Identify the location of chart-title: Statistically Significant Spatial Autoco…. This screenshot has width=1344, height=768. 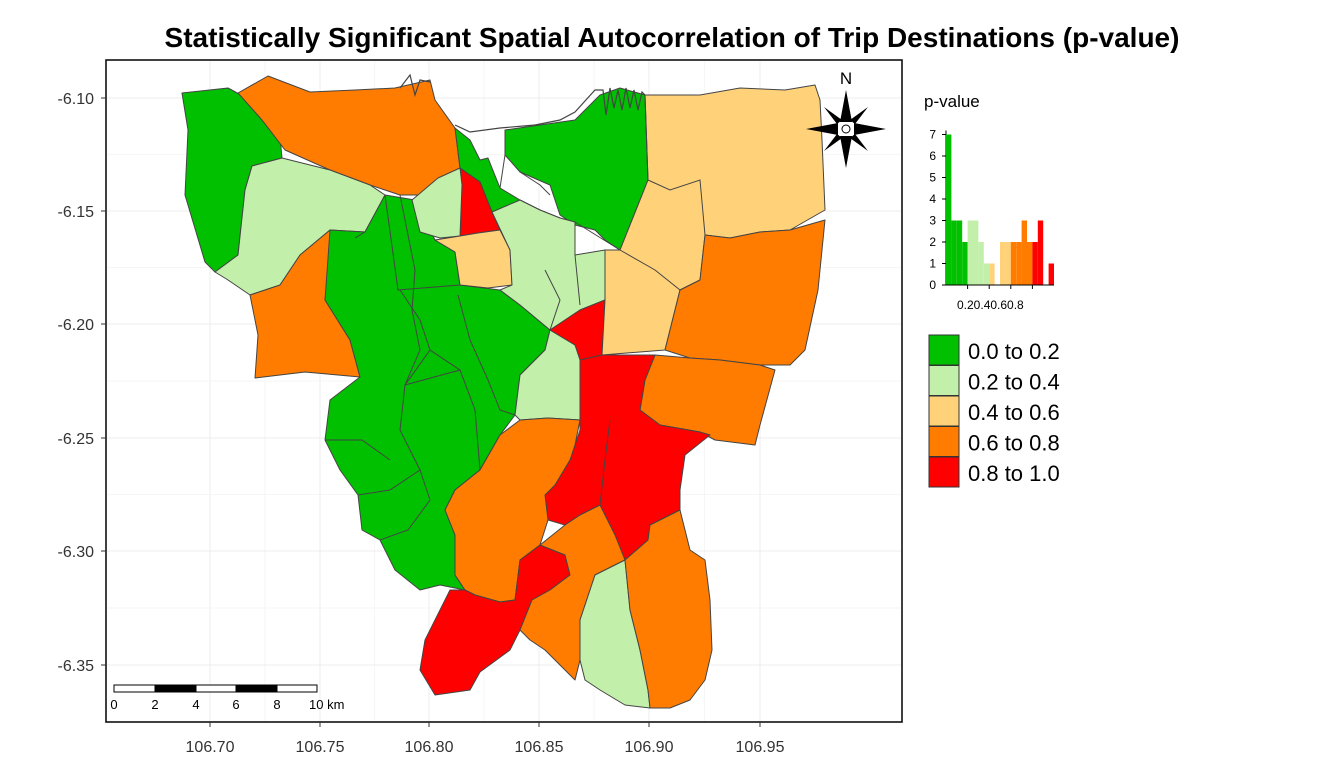
(672, 37).